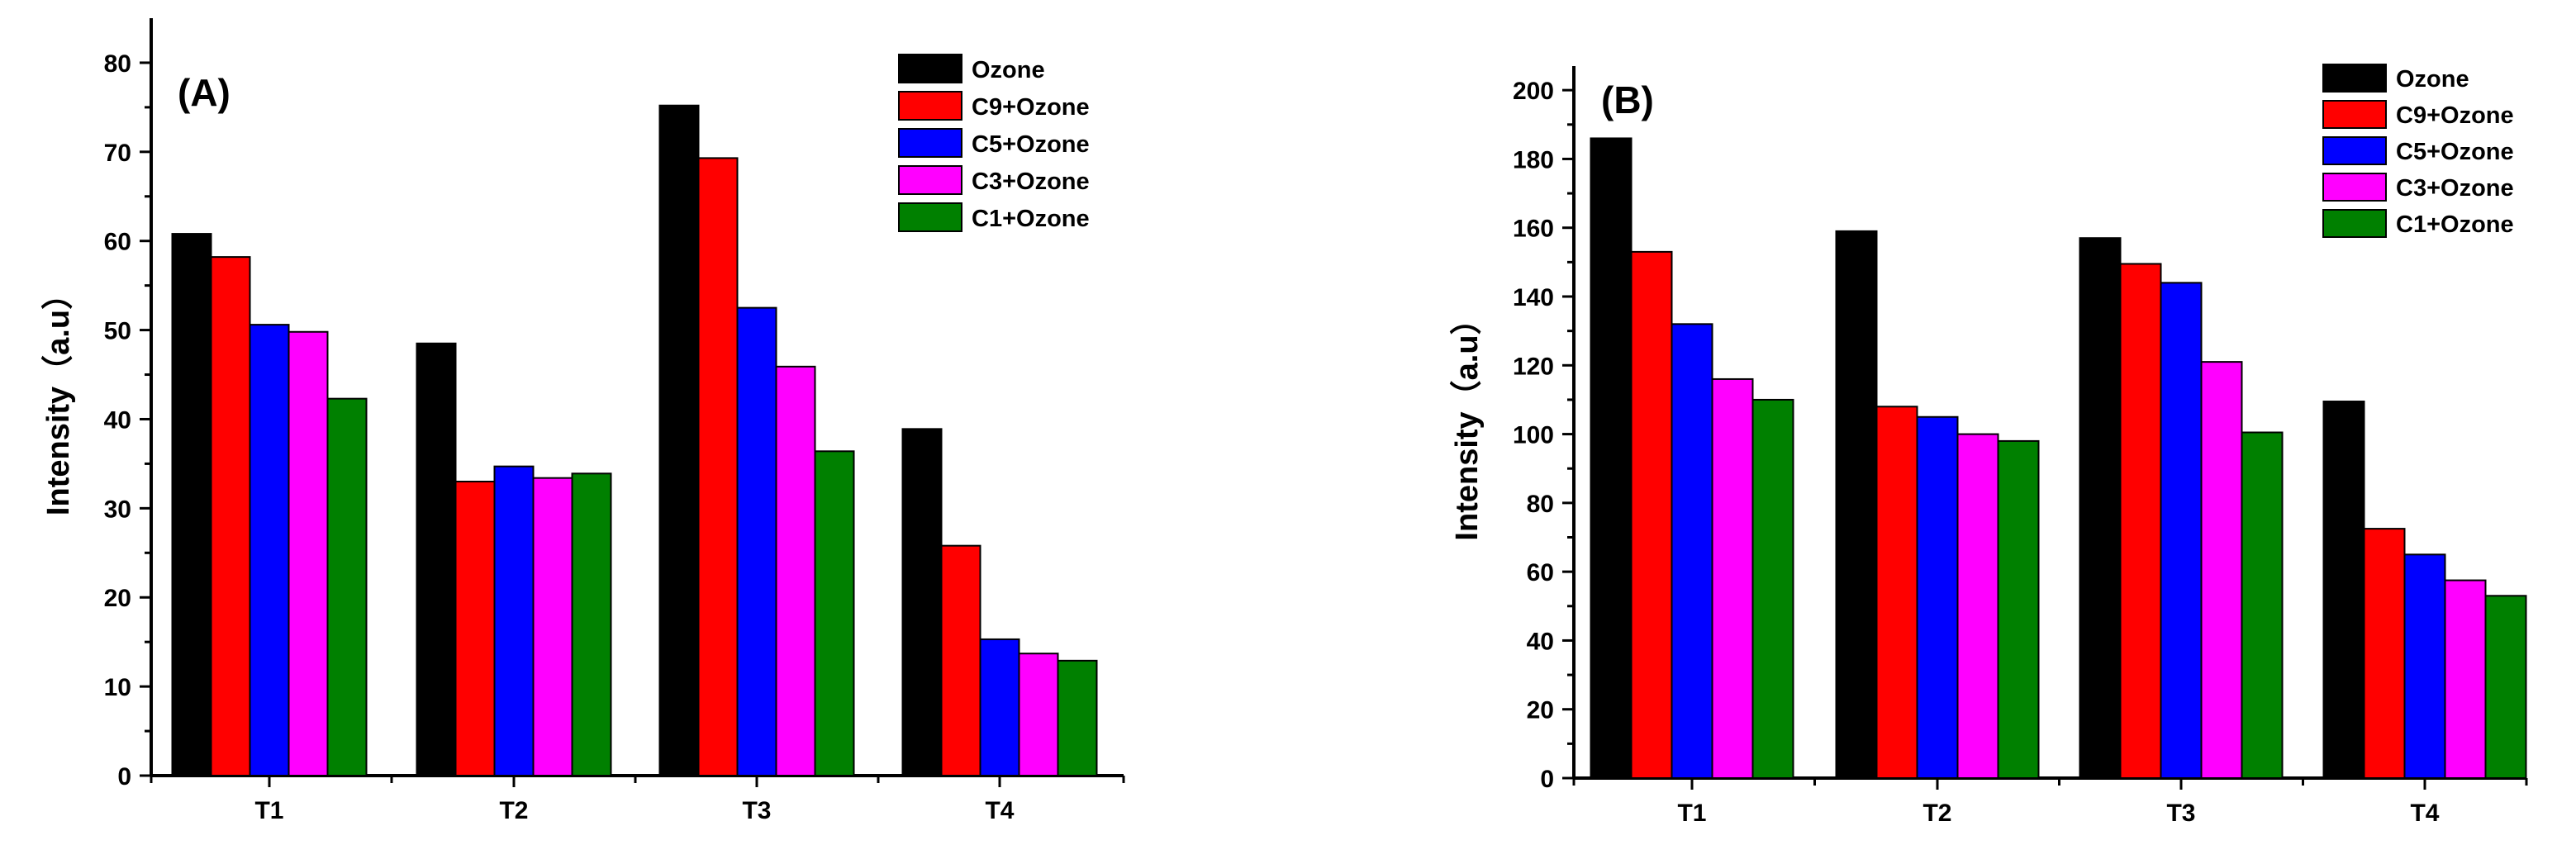 Image resolution: width=2576 pixels, height=864 pixels. What do you see at coordinates (204, 92) in the screenshot?
I see `panel-label: (A)` at bounding box center [204, 92].